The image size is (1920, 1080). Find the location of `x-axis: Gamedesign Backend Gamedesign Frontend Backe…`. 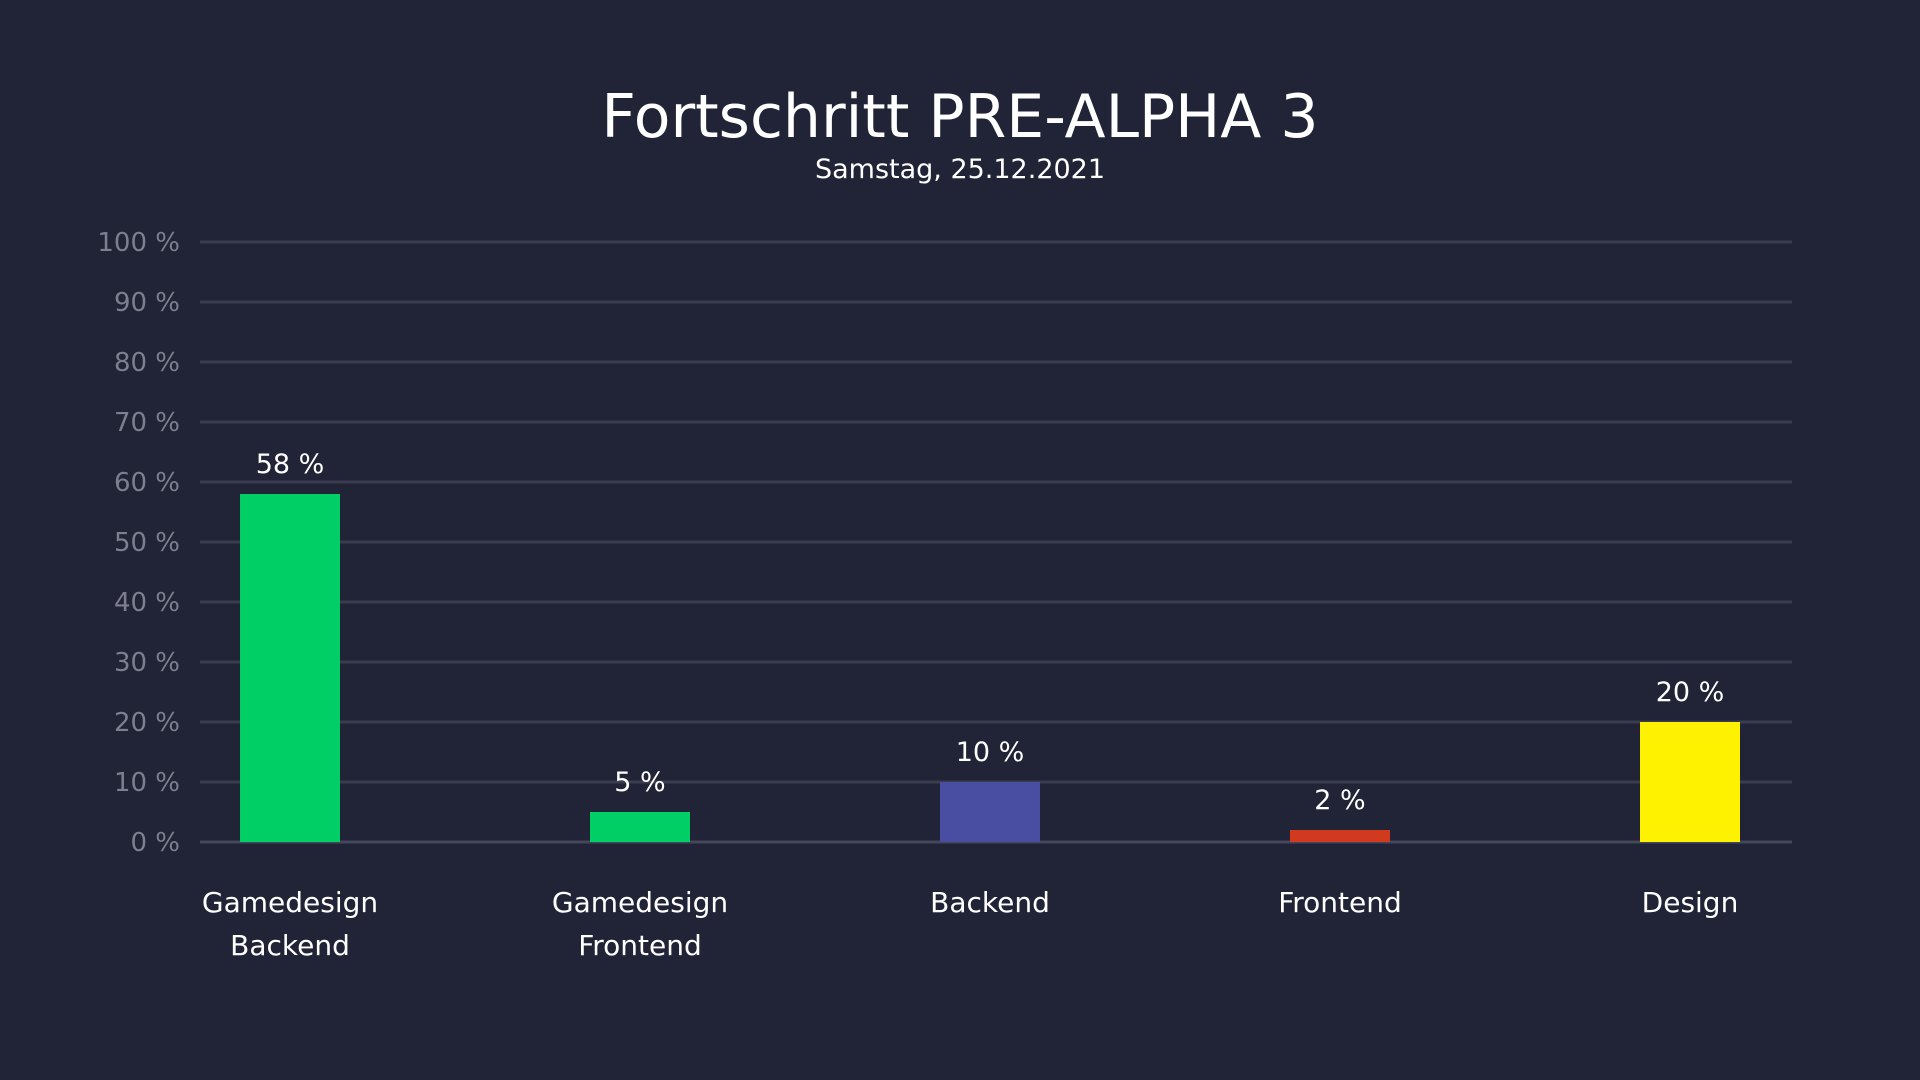

x-axis: Gamedesign Backend Gamedesign Frontend Backe… is located at coordinates (970, 924).